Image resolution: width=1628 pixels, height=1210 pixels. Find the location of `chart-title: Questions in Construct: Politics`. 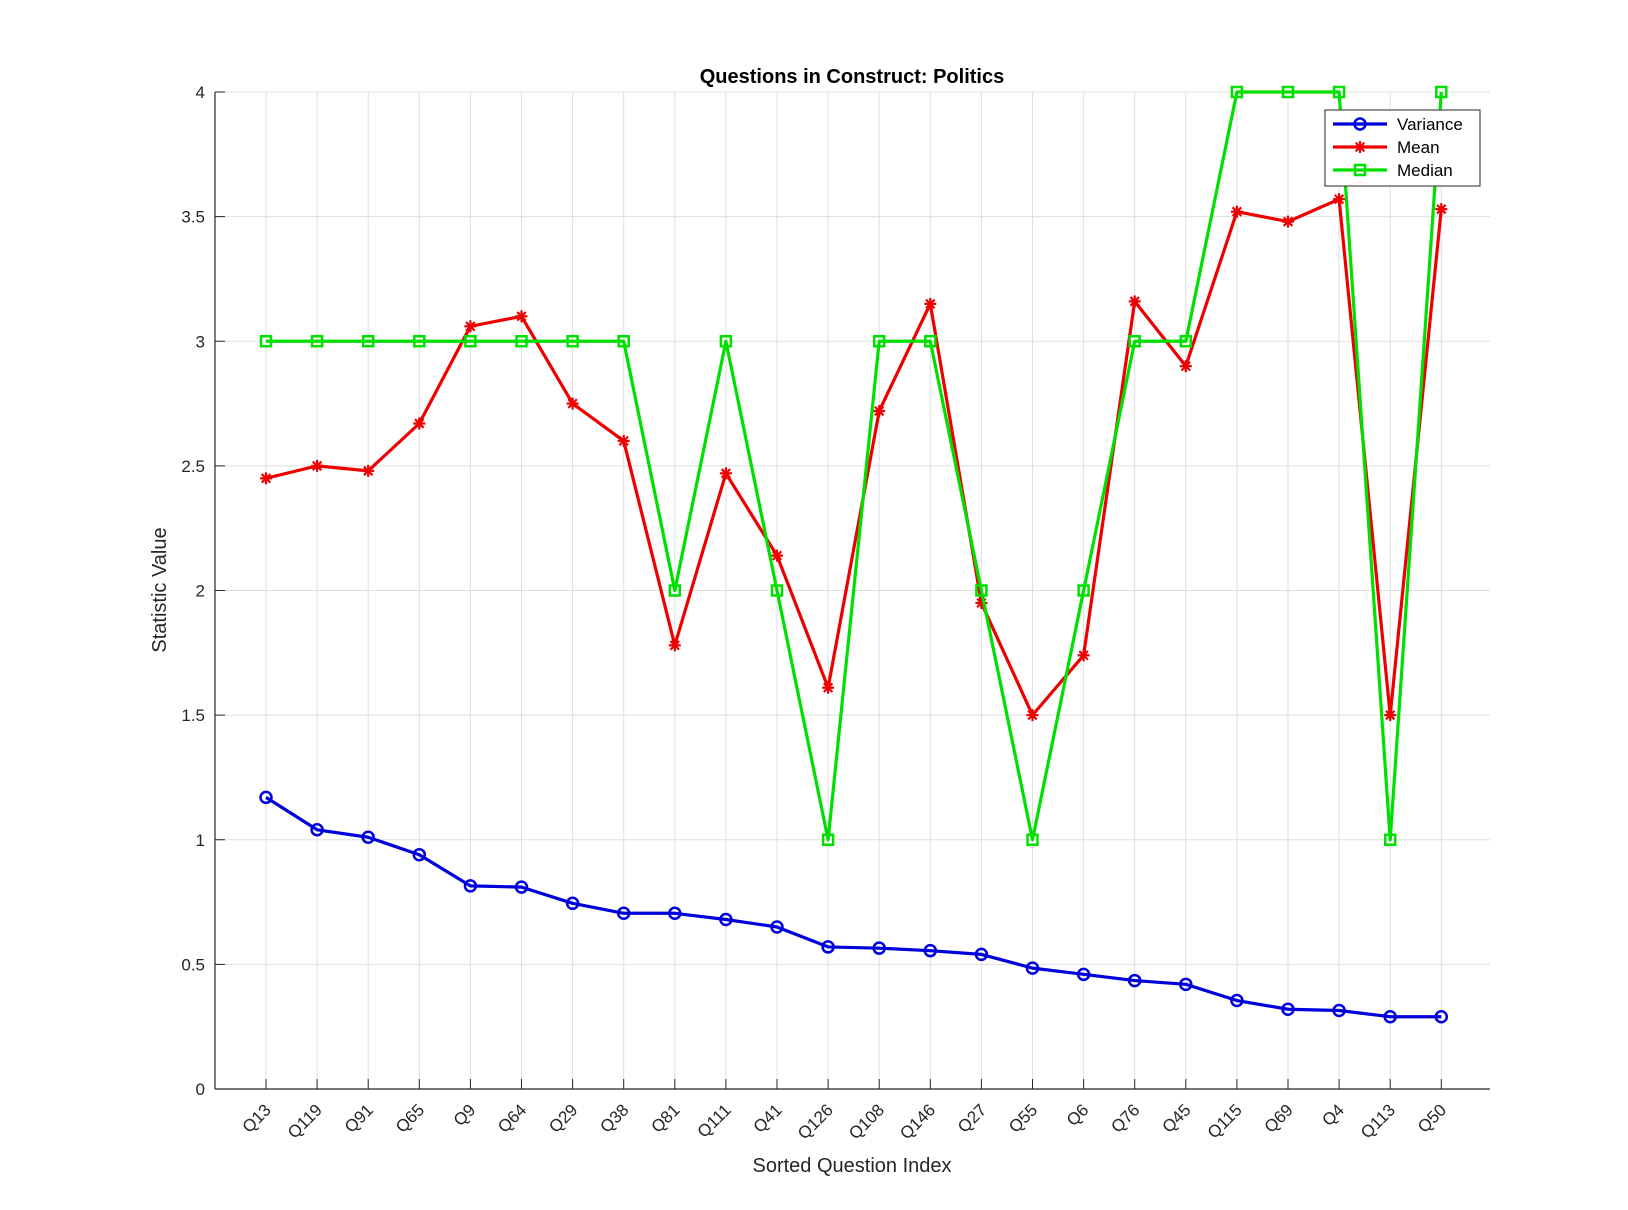

chart-title: Questions in Construct: Politics is located at coordinates (852, 77).